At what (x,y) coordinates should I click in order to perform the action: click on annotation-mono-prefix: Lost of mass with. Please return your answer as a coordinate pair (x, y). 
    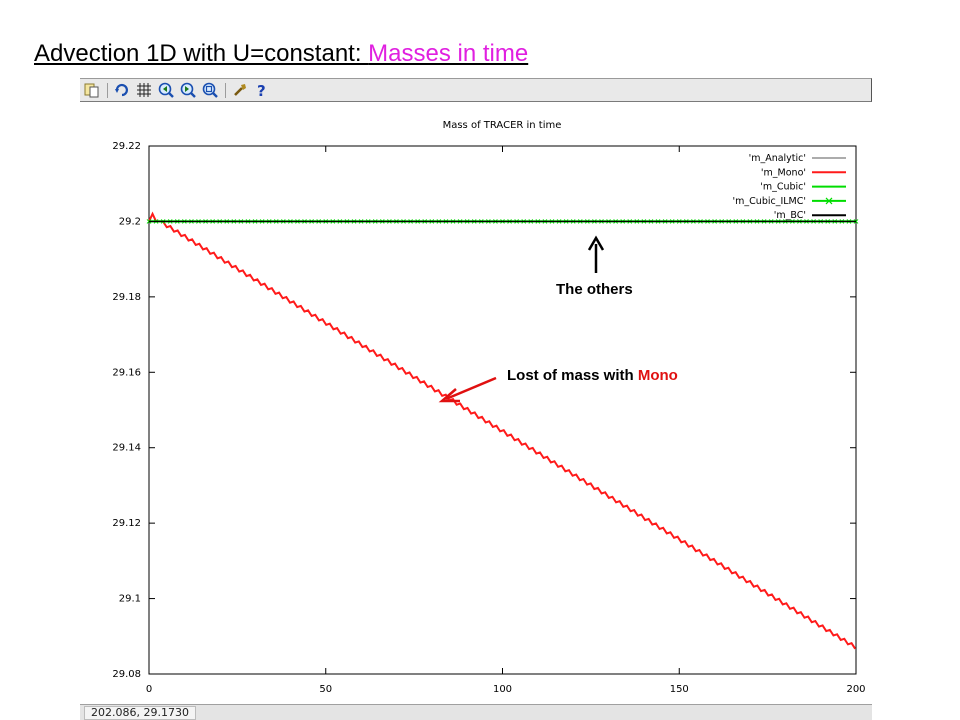
    Looking at the image, I should click on (572, 375).